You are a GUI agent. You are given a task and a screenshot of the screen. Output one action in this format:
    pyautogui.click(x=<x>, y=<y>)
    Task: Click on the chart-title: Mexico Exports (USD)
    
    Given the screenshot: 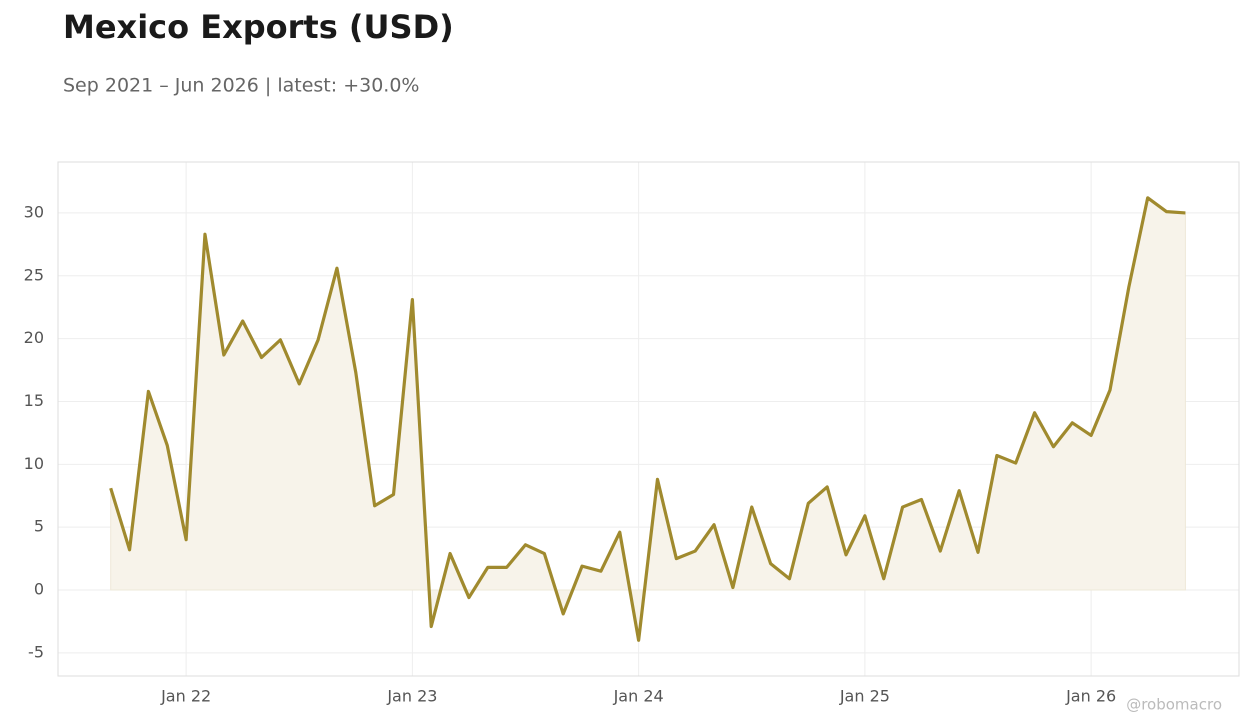 What is the action you would take?
    pyautogui.click(x=258, y=27)
    